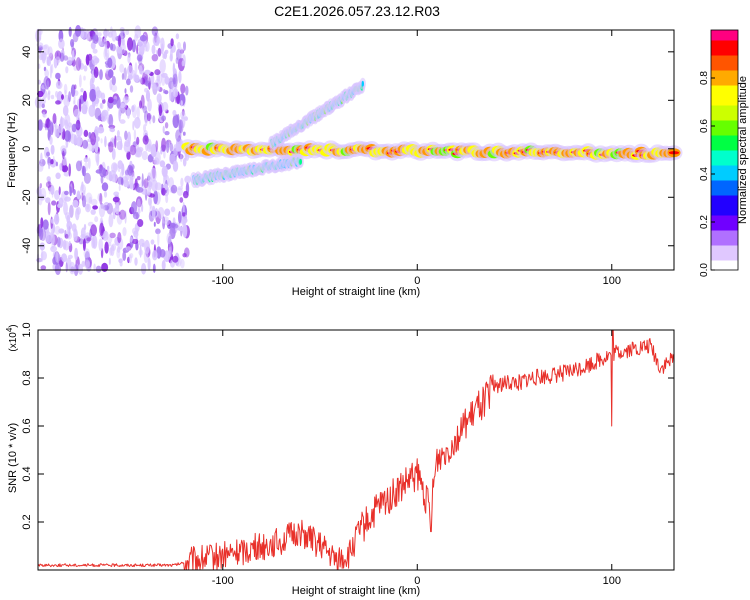  Describe the element at coordinates (356, 292) in the screenshot. I see `spectrogram-xlabel: Height of straight line (km)` at that location.